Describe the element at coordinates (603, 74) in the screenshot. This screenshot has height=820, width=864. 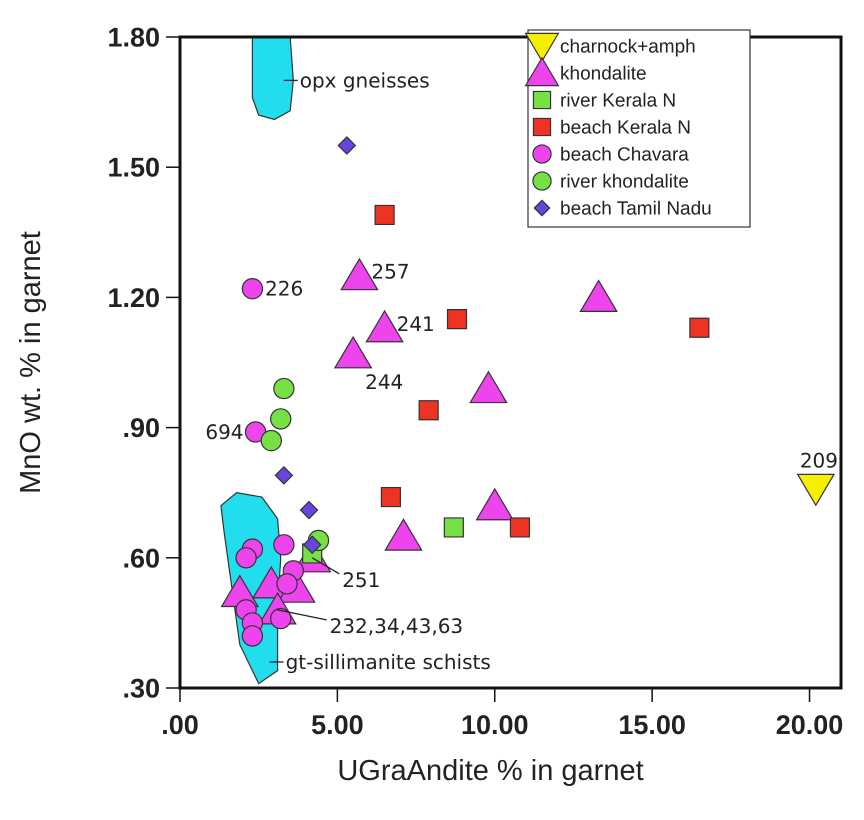
I see `legend-label: khondalite` at that location.